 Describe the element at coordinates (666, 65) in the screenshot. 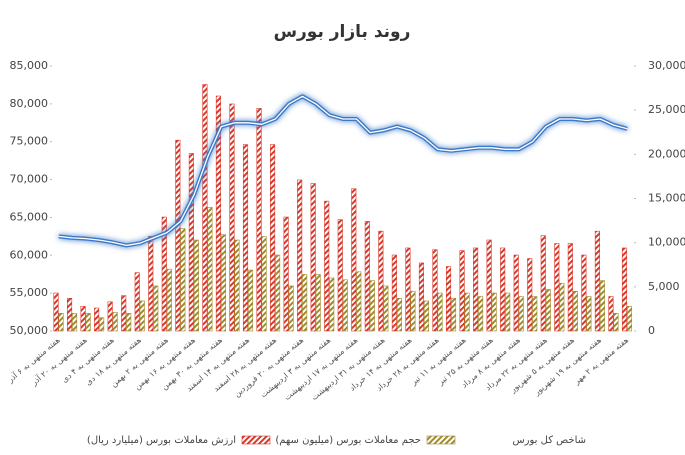

I see `y2-tick-label: 30,000` at that location.